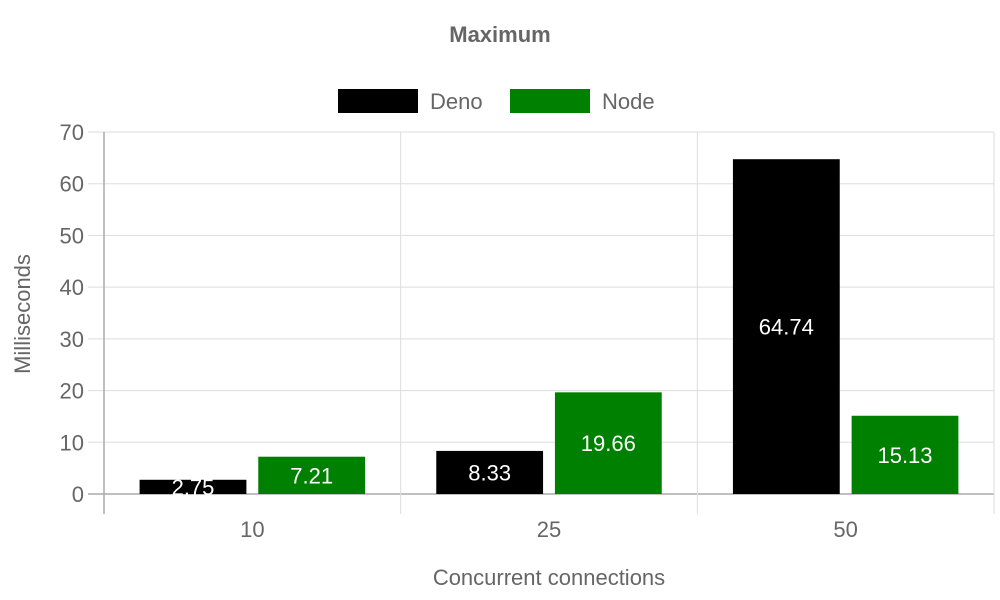  Describe the element at coordinates (72, 339) in the screenshot. I see `y-tick-label: 30` at that location.